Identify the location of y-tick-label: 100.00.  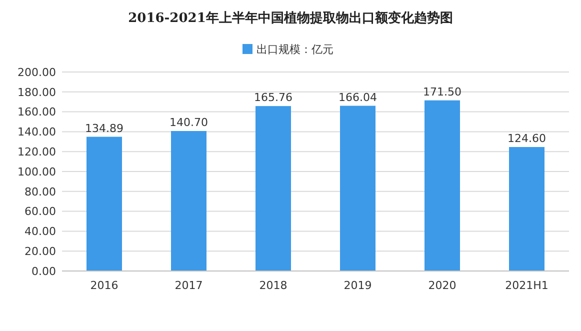
(37, 171).